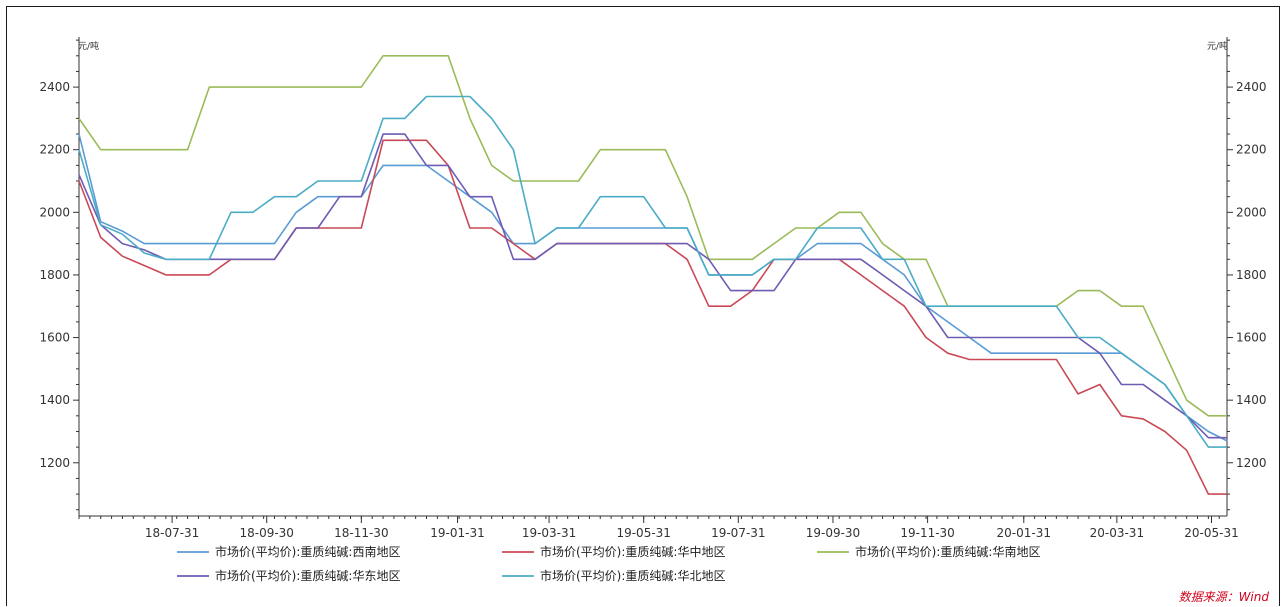 This screenshot has width=1288, height=607. What do you see at coordinates (1217, 46) in the screenshot?
I see `y-axis-unit-right: 元/吨` at bounding box center [1217, 46].